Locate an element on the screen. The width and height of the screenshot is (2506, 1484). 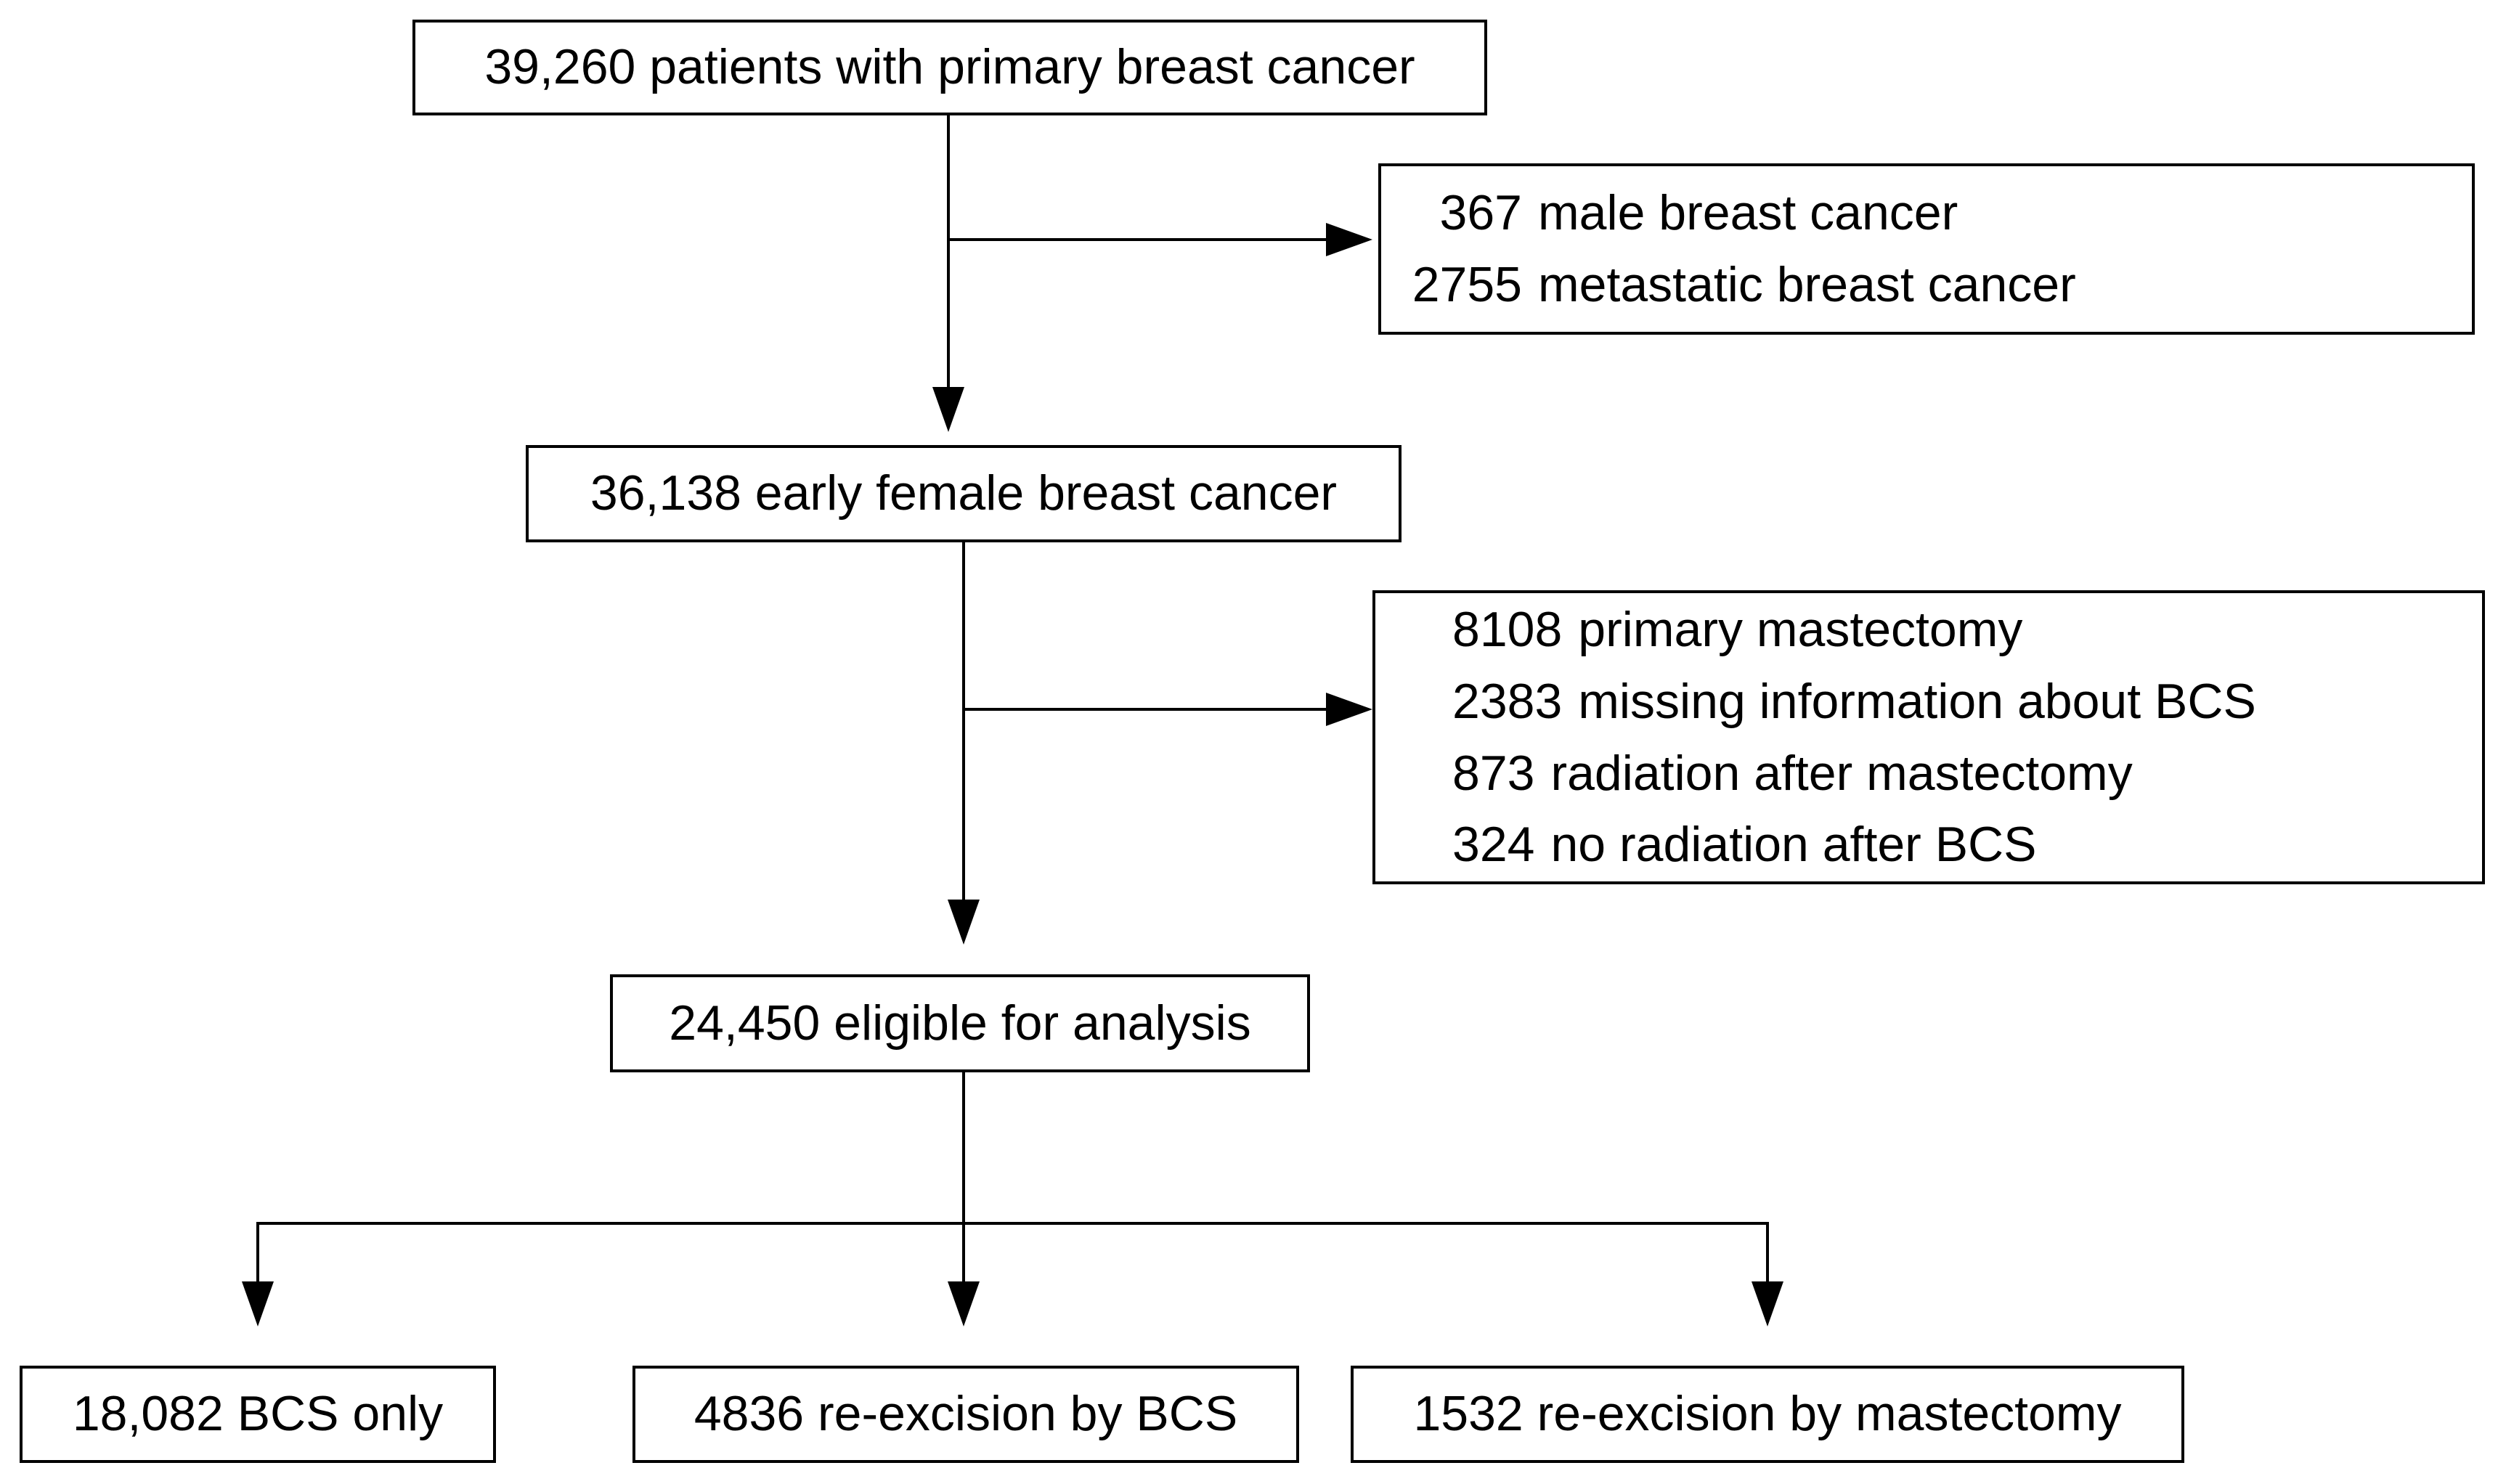
box-outcome-bcs-only-label: 18,082 BCS only is located at coordinates (258, 1414).